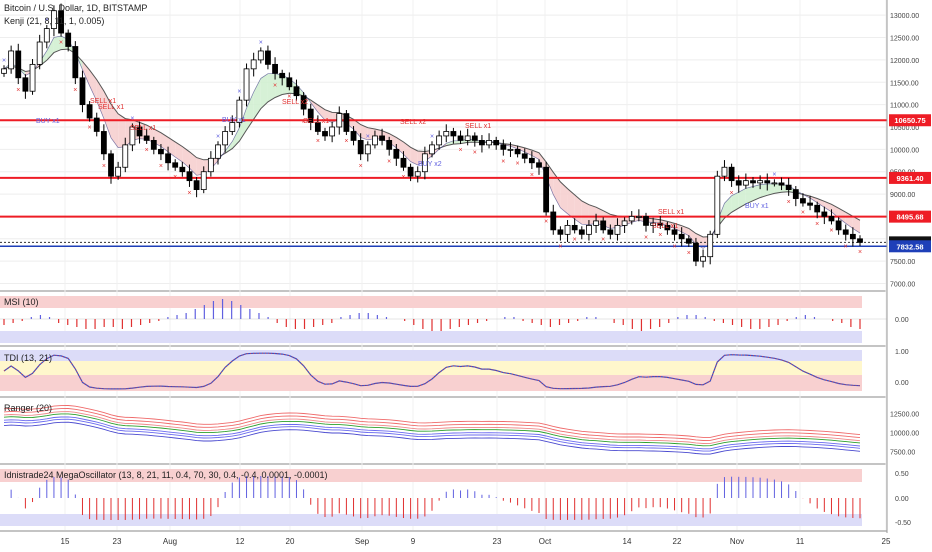 This screenshot has height=552, width=932. What do you see at coordinates (143, 128) in the screenshot?
I see `signal-label: SELL x1` at bounding box center [143, 128].